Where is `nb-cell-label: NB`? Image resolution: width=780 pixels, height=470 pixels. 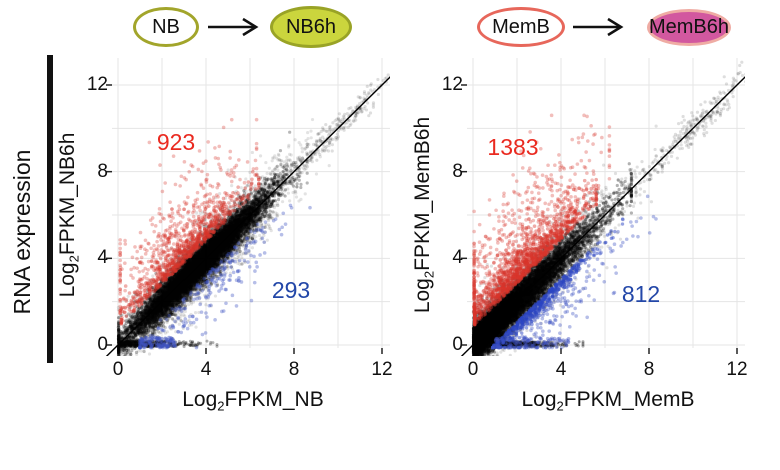 nb-cell-label: NB is located at coordinates (166, 26).